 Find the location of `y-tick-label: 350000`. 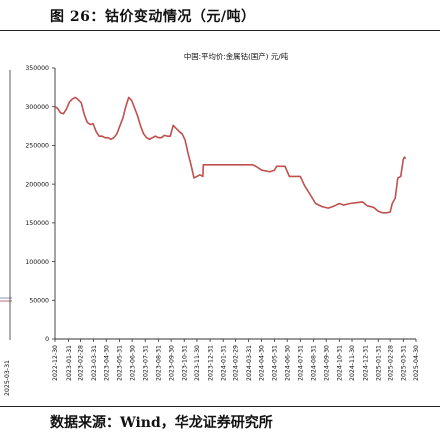

y-tick-label: 350000 is located at coordinates (37, 68).